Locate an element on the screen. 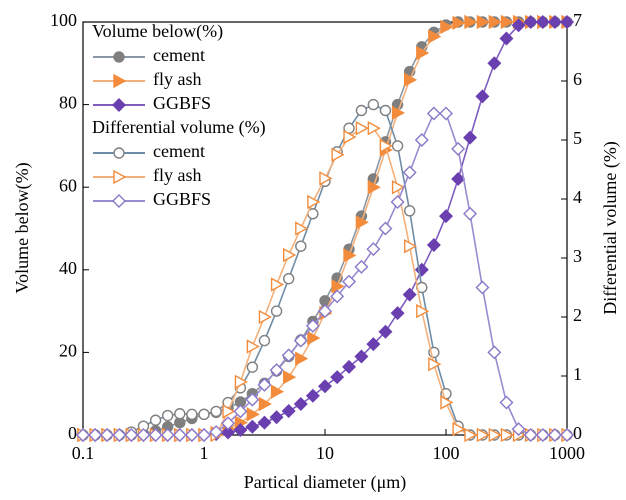  y2-tick-label: 3 is located at coordinates (577, 256).